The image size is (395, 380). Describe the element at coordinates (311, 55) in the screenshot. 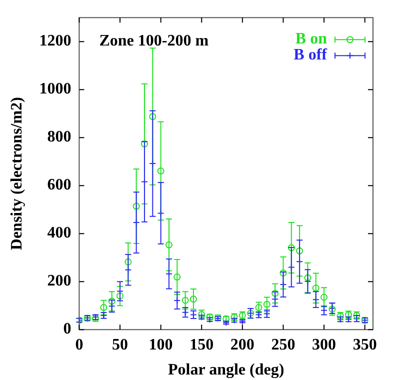

I see `legend-label: B off` at that location.